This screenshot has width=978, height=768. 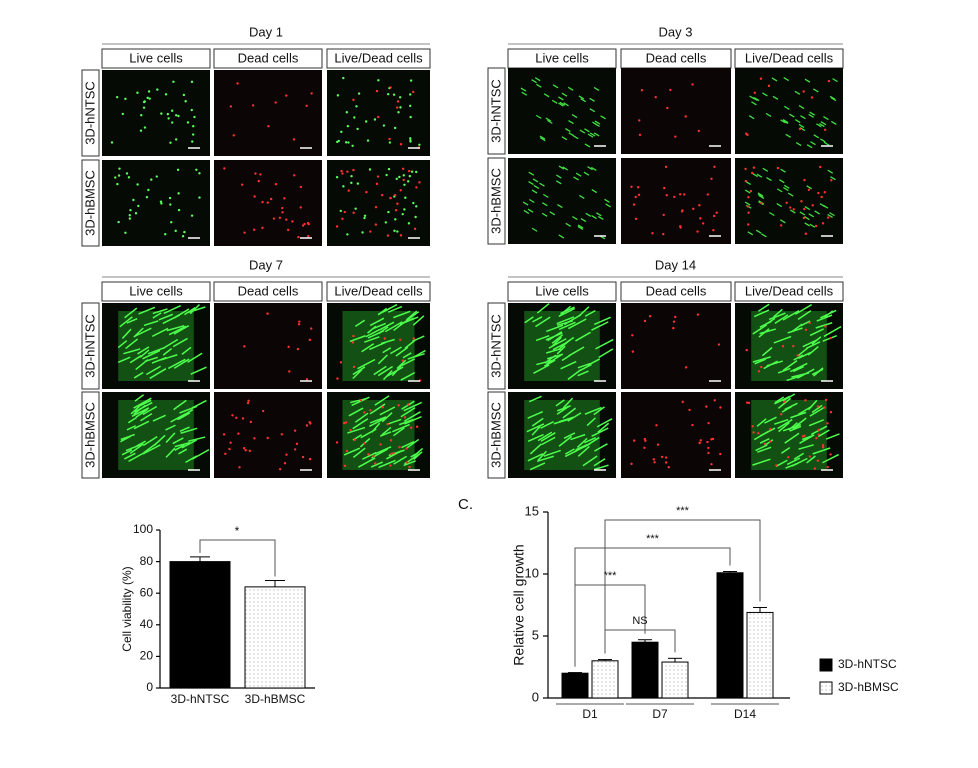 What do you see at coordinates (156, 290) in the screenshot?
I see `column-label: Live cells` at bounding box center [156, 290].